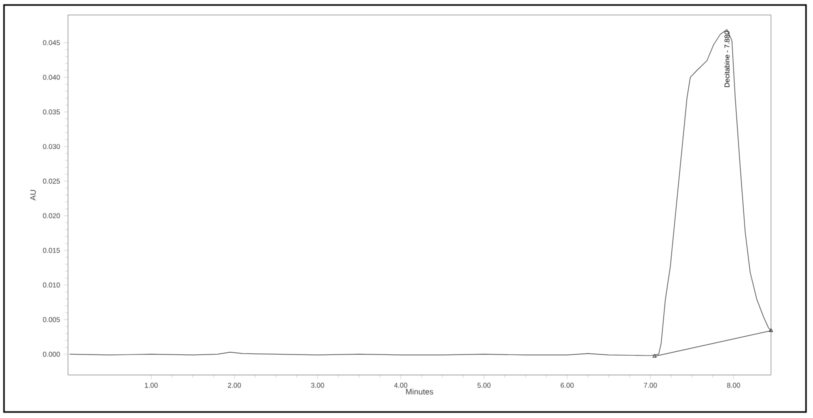 This screenshot has width=813, height=418. Describe the element at coordinates (33, 195) in the screenshot. I see `y-axis-title: AU` at that location.